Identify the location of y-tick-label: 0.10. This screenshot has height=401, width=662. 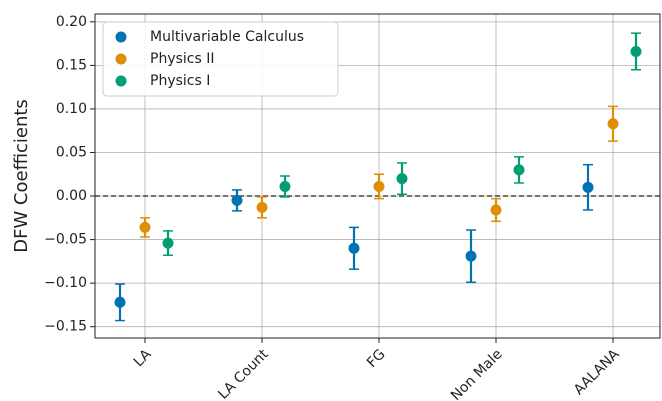
(71, 109).